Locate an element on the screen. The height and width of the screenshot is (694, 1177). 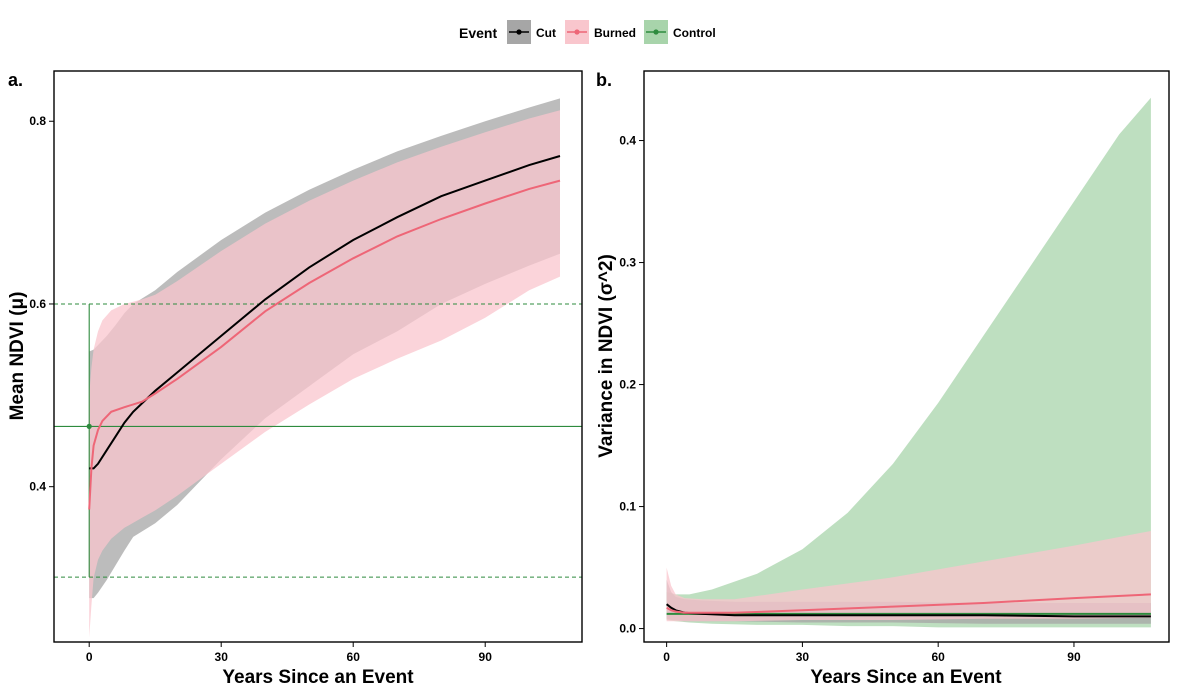
panel-a-y-axis: 0.4 0.6 0.8 is located at coordinates (41, 304).